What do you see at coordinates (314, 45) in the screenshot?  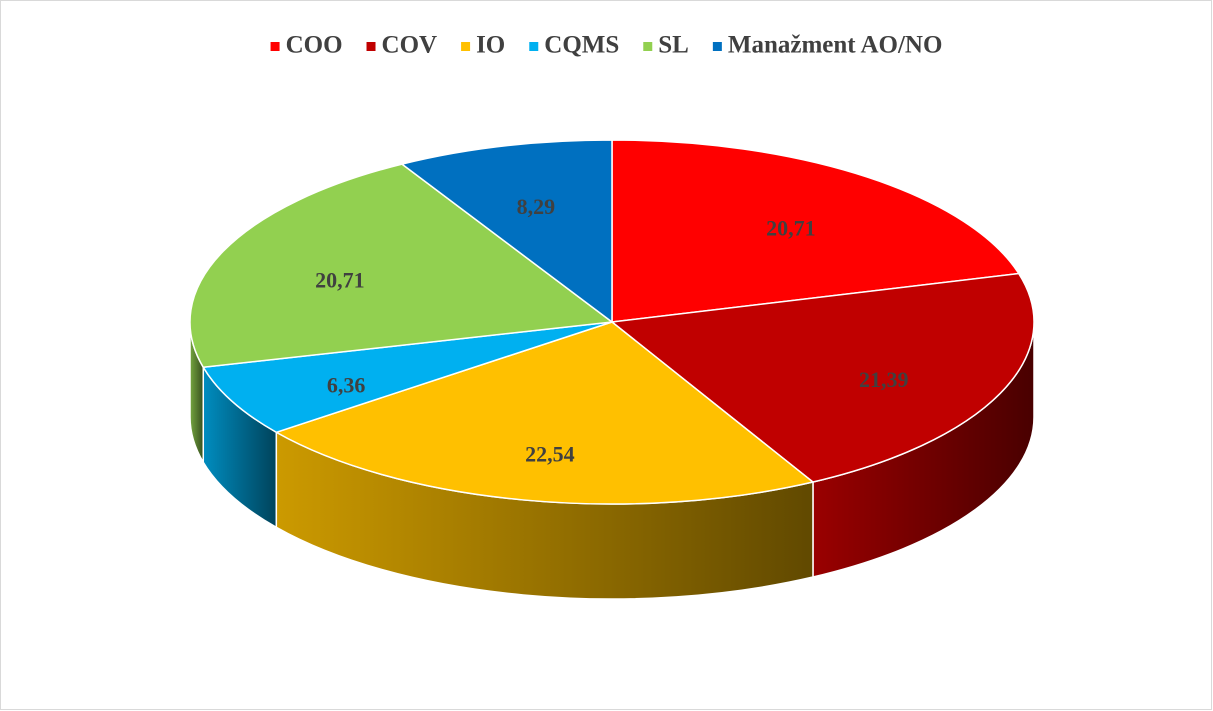 I see `legend-label: COO` at bounding box center [314, 45].